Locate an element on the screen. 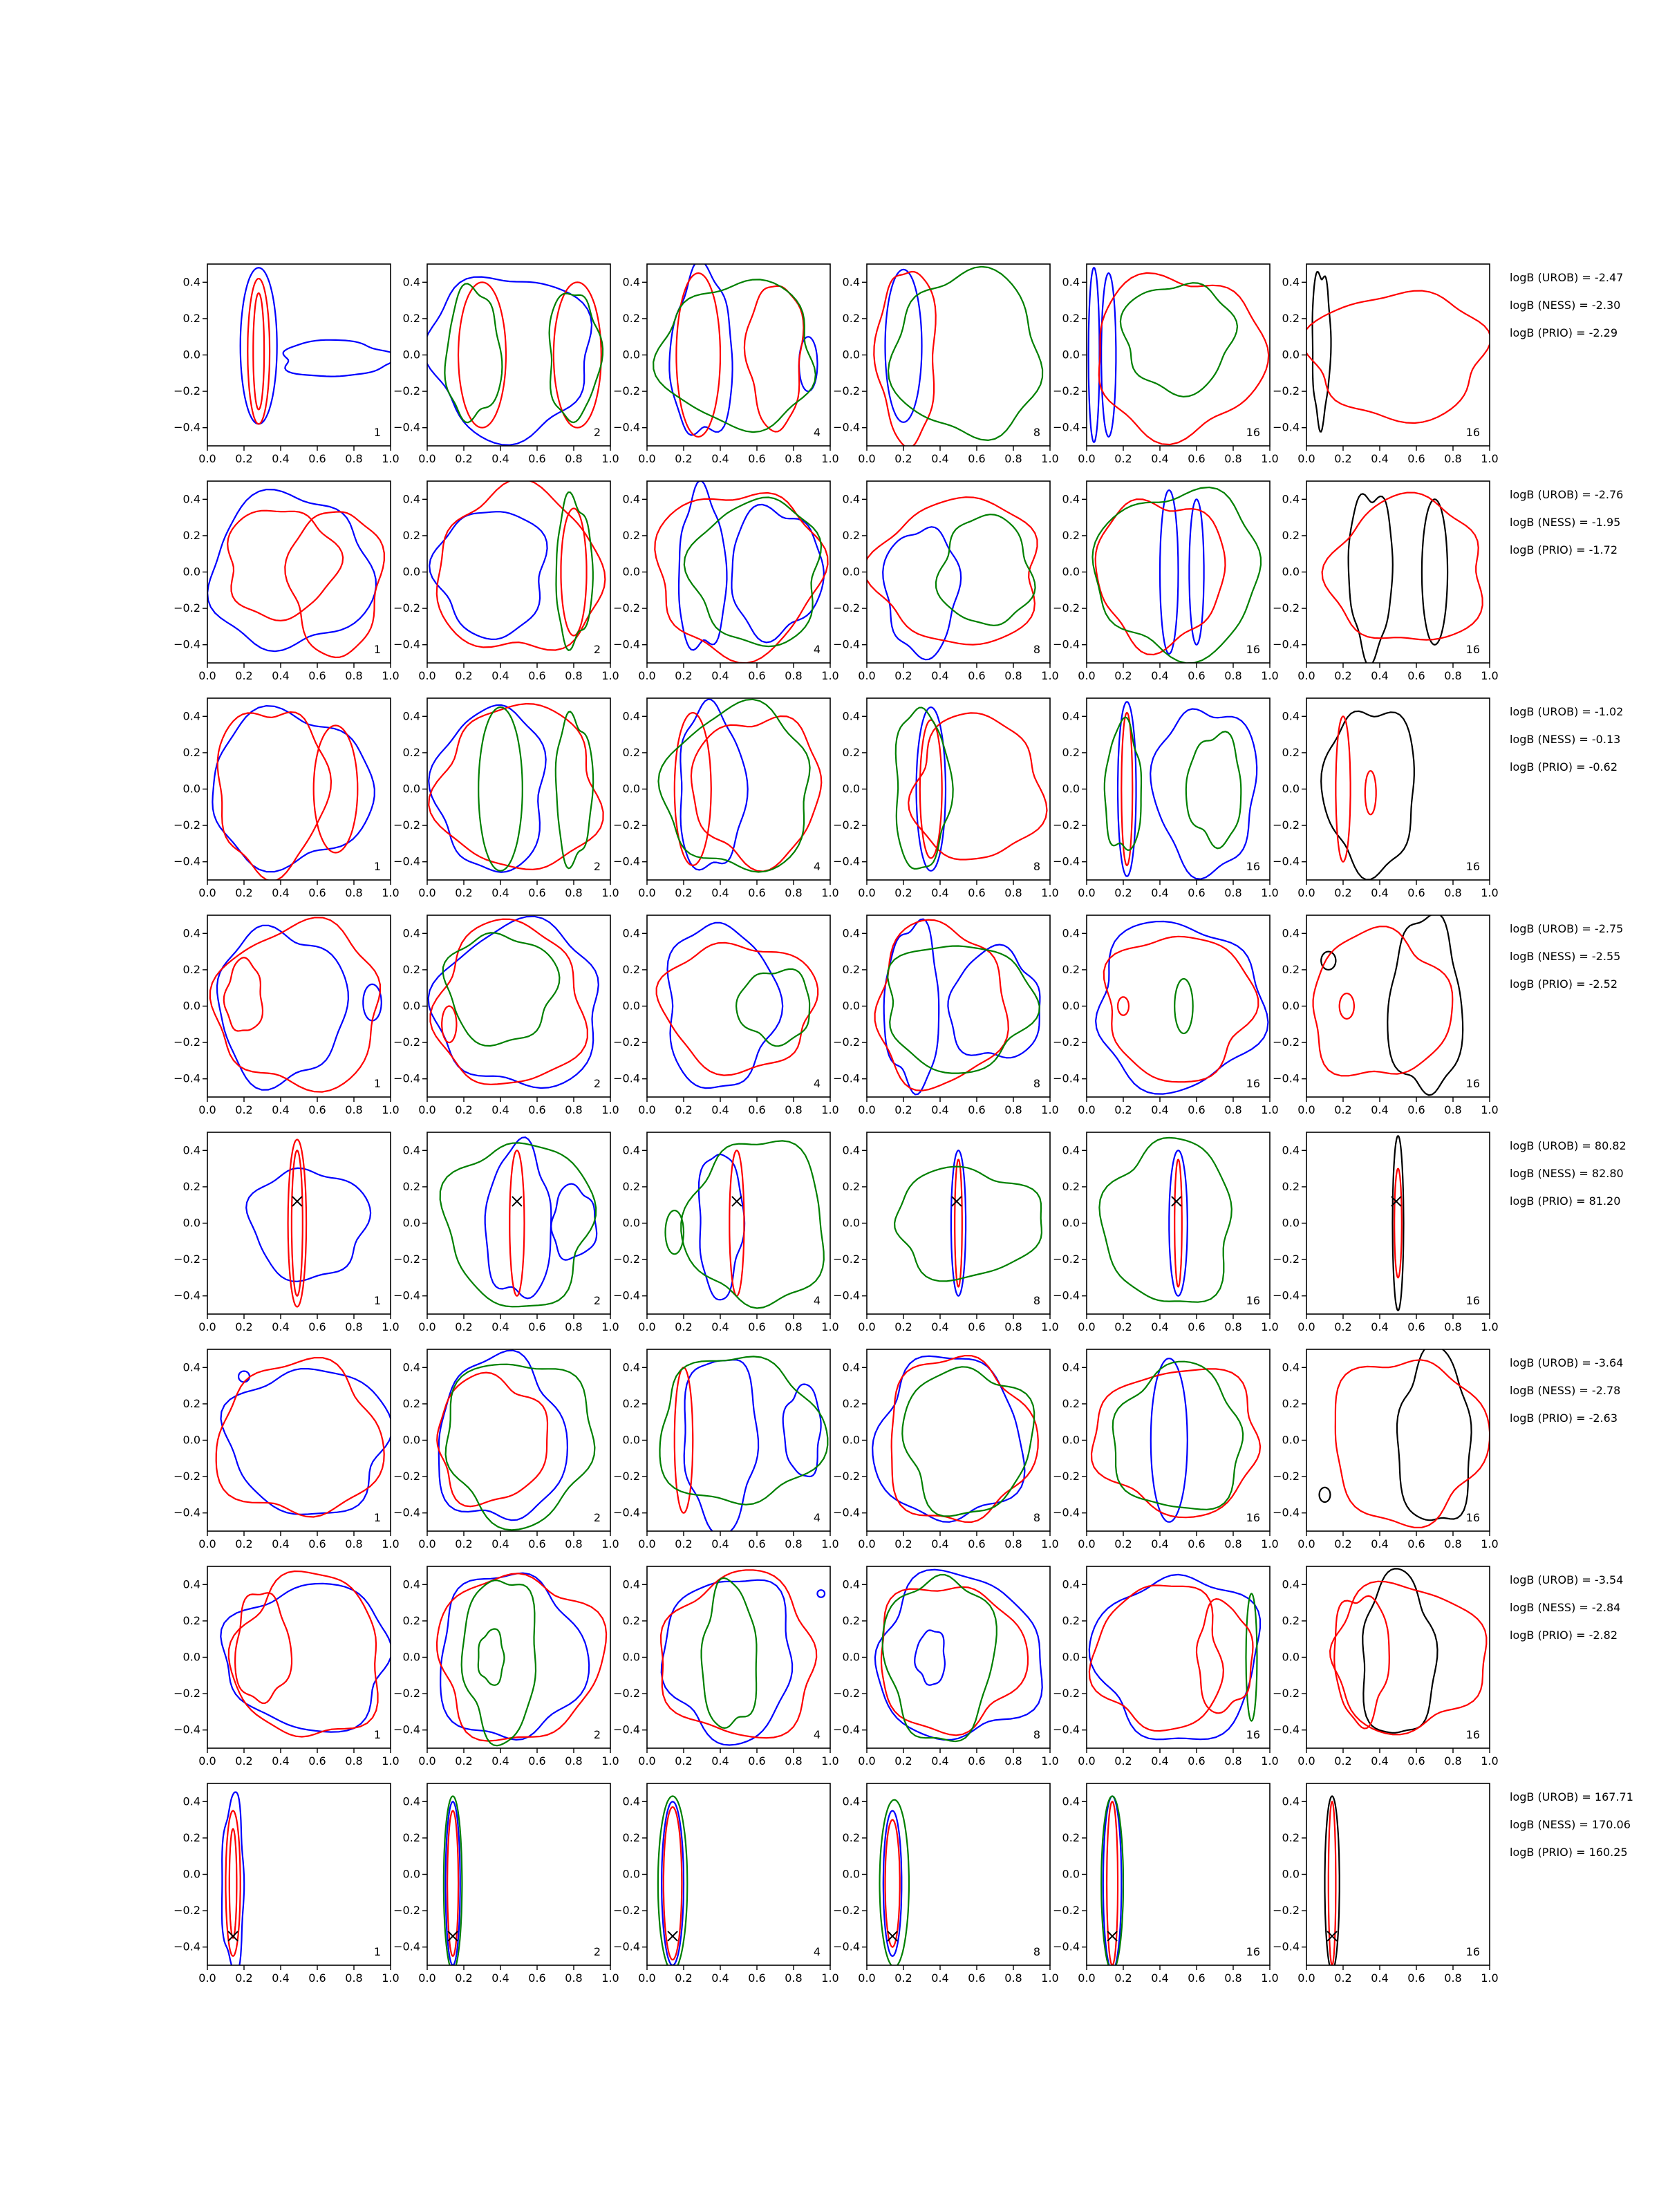 This screenshot has height=2212, width=1659. subplot-r1-c5: 0.0 0.2 0.4 0.6 0.8 1.0 0.4 0.2 0.0 −0.2 −0.4 16 is located at coordinates (1166, 364).